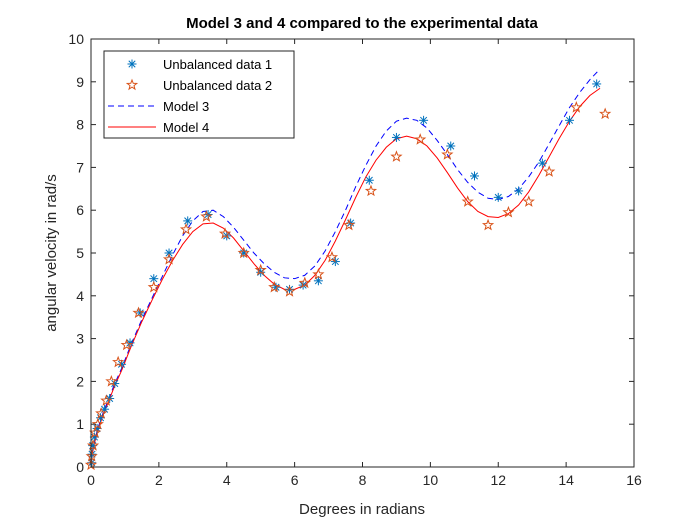  Describe the element at coordinates (431, 480) in the screenshot. I see `x-tick-label: 10` at that location.